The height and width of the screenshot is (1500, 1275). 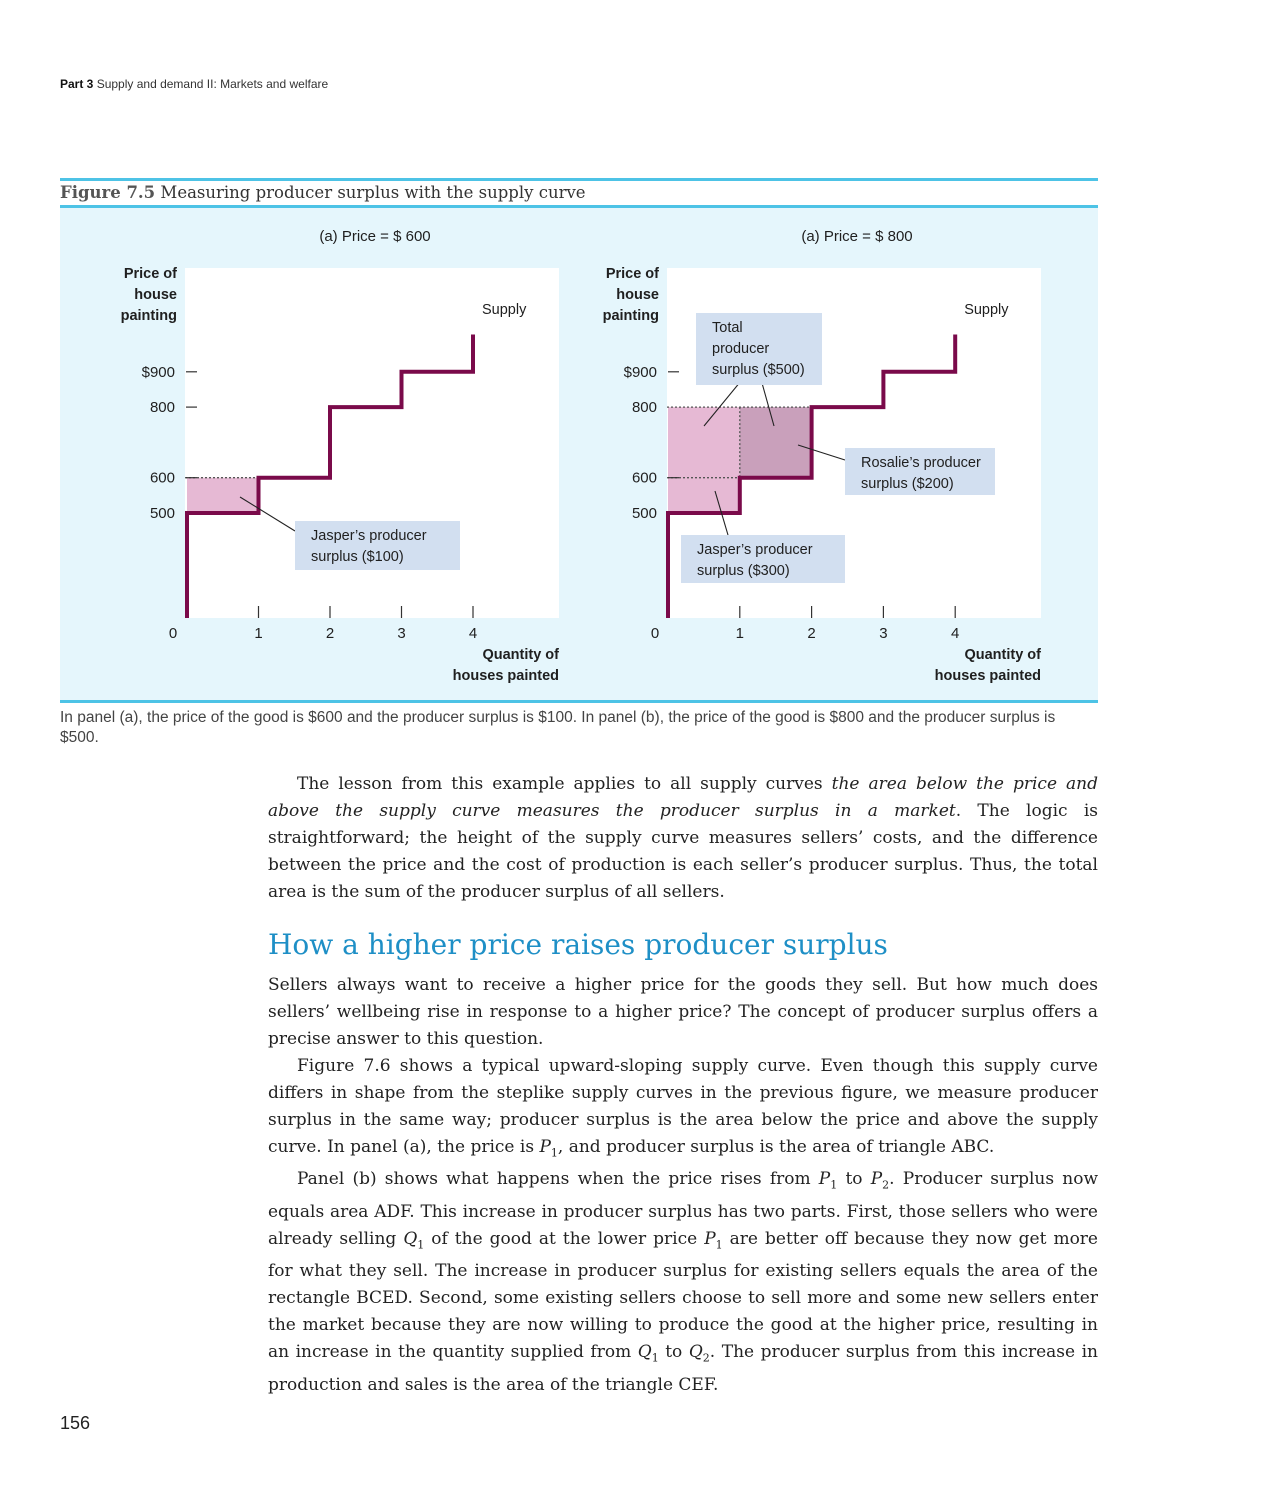 What do you see at coordinates (706, 1358) in the screenshot?
I see `sub-2-b: 2` at bounding box center [706, 1358].